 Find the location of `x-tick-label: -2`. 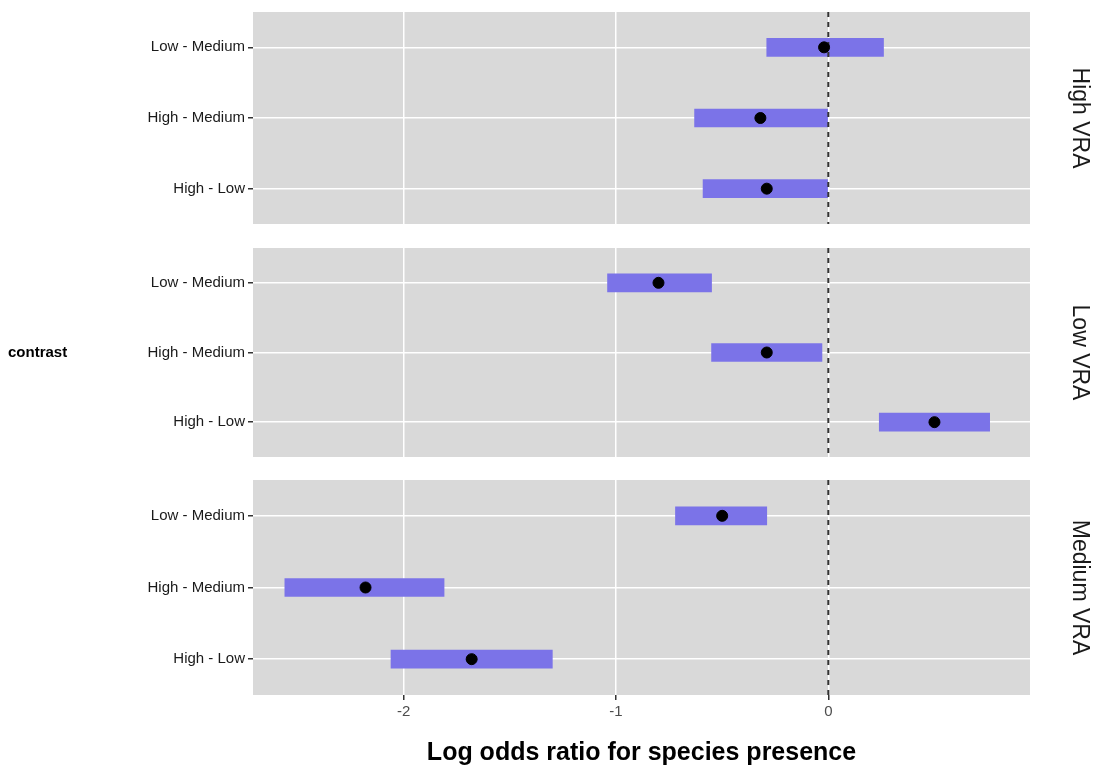

x-tick-label: -2 is located at coordinates (404, 711).